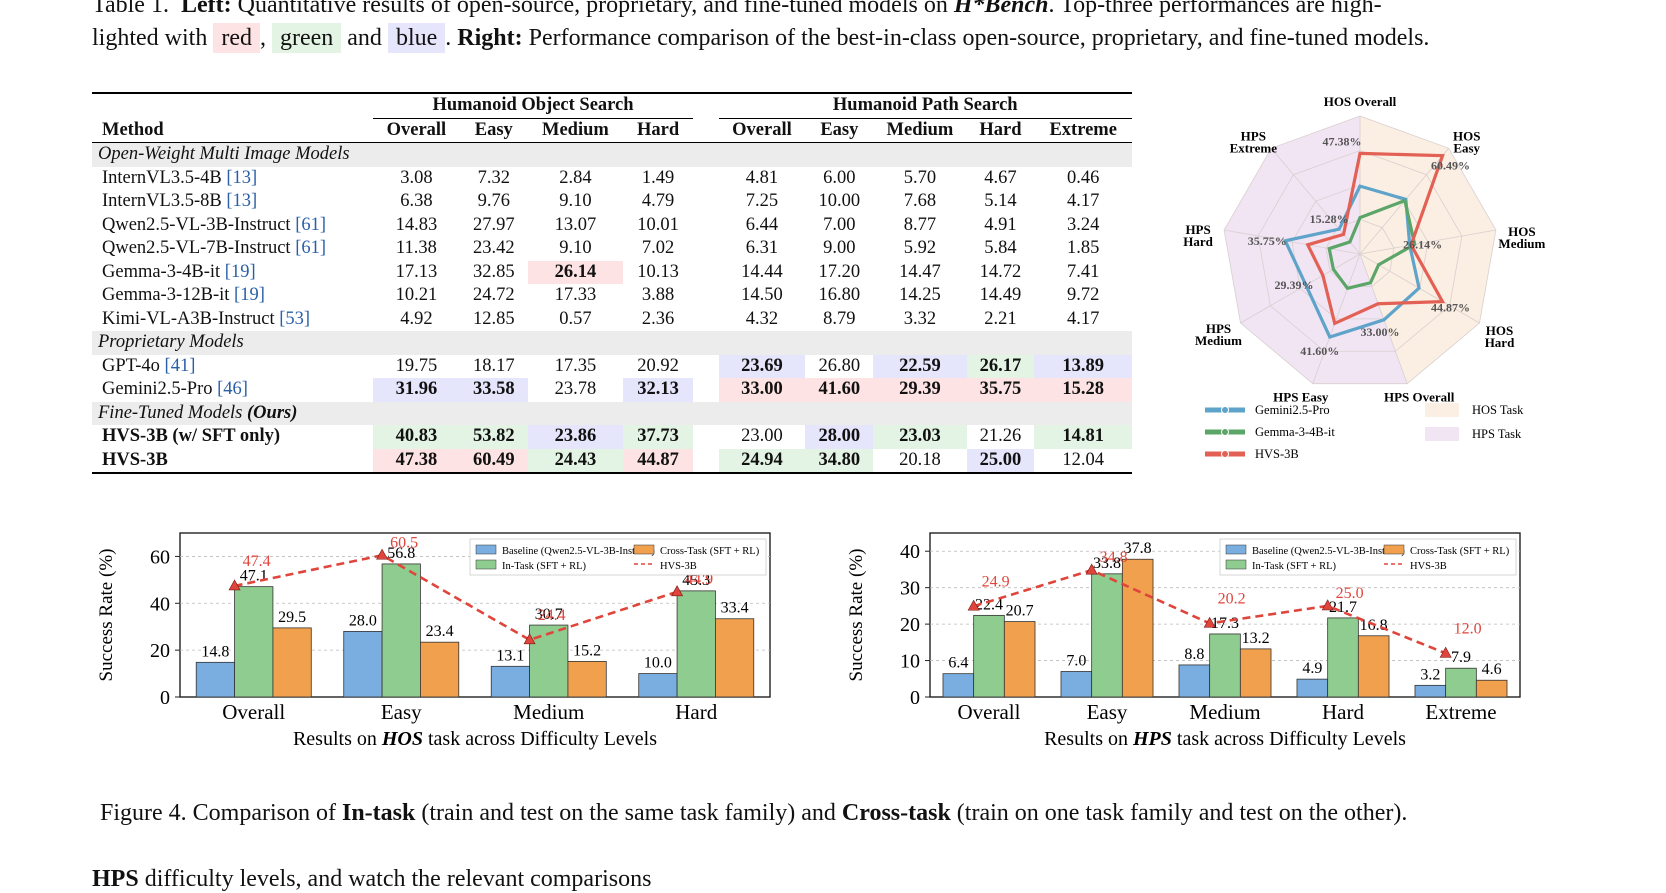  Describe the element at coordinates (1194, 654) in the screenshot. I see `bar-value-label: 8.8` at that location.